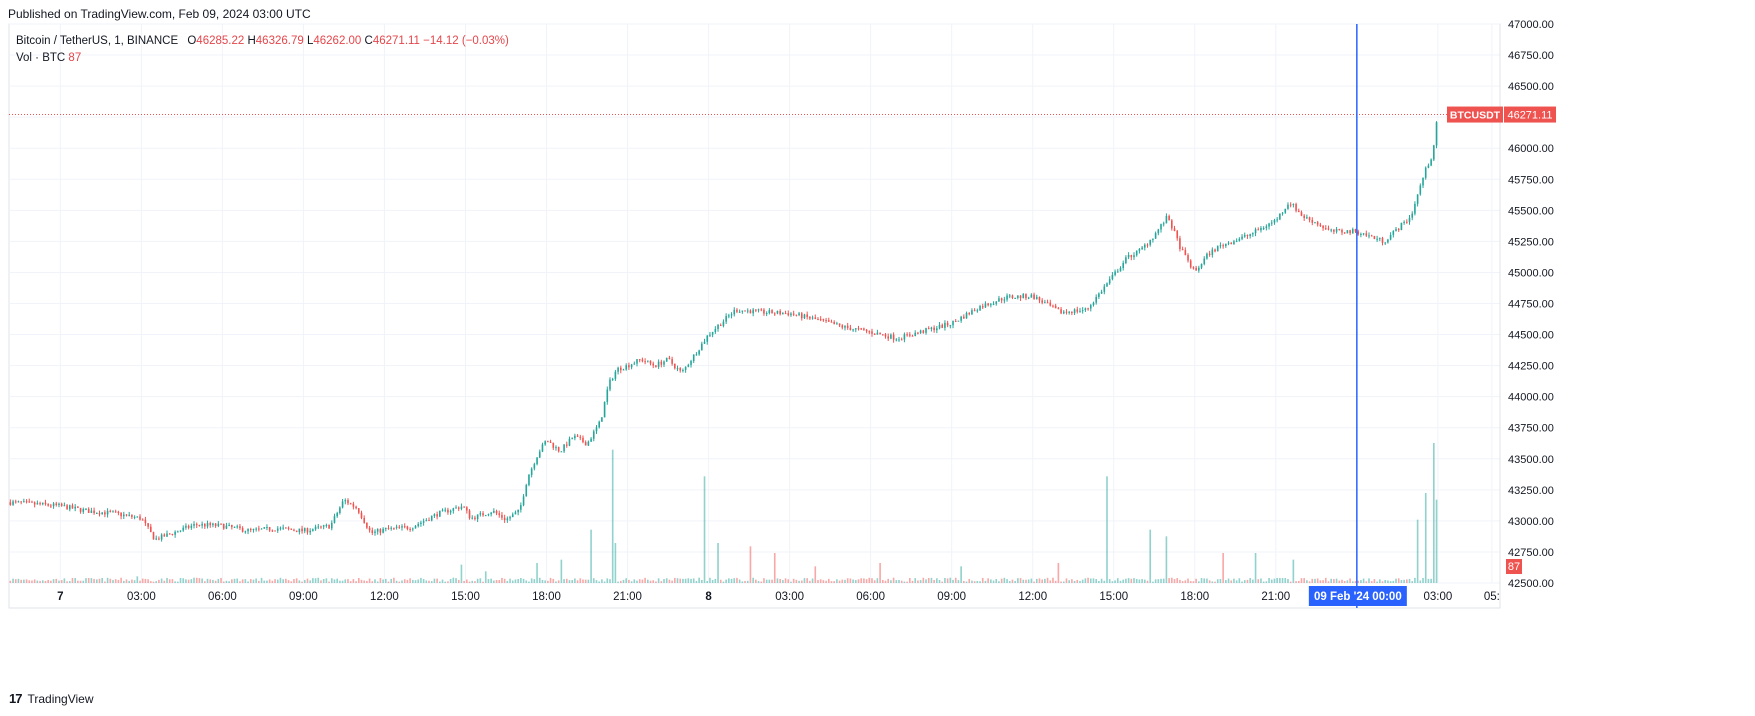 This screenshot has height=716, width=1755. I want to click on legend-vol-label: Vol · BTC, so click(41, 58).